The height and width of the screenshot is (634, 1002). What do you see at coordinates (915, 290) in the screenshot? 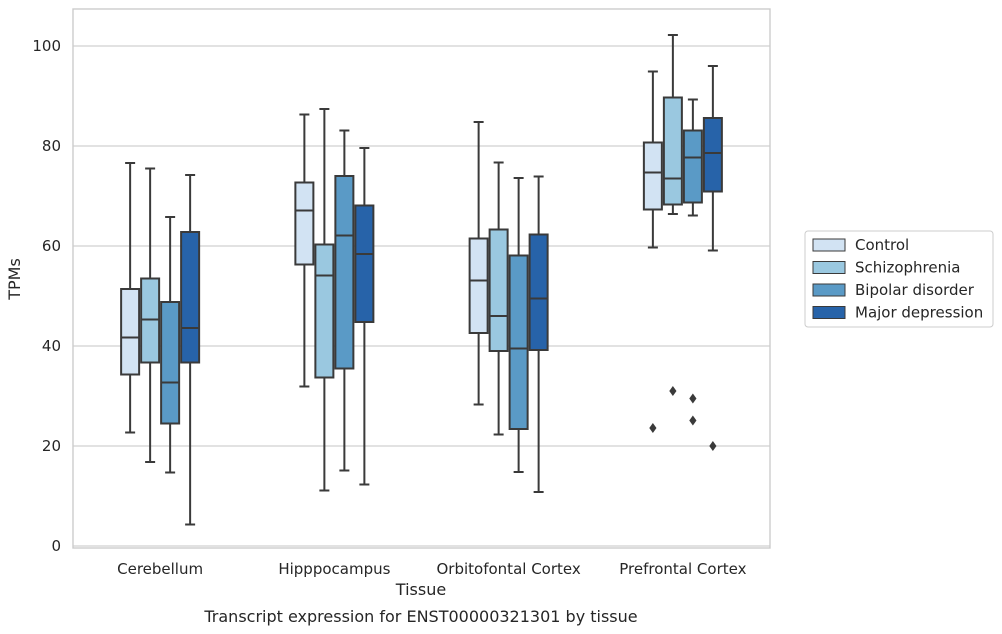
I see `legend-entry-label: Bipolar disorder` at bounding box center [915, 290].